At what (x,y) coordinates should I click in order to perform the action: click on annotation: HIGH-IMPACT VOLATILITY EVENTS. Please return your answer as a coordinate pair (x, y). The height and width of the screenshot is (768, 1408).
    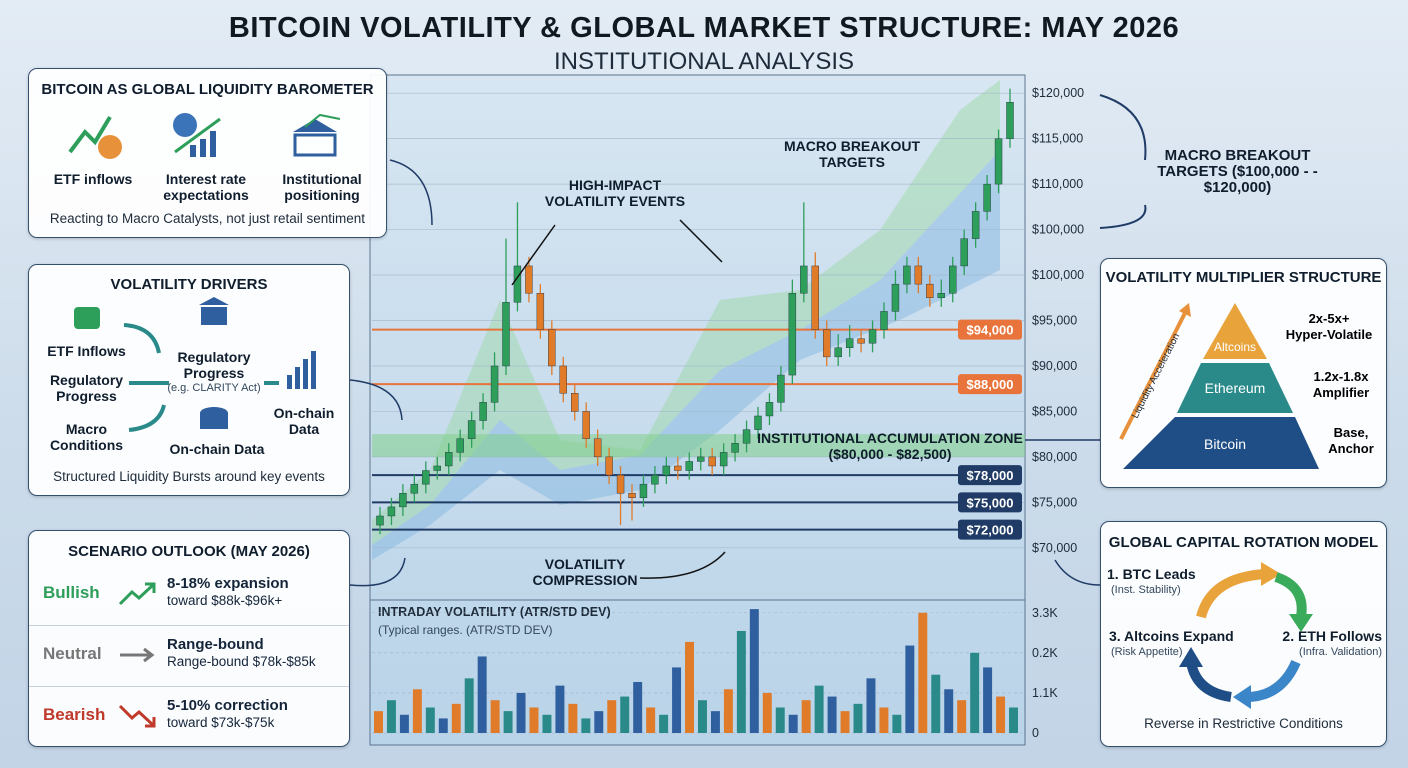
    Looking at the image, I should click on (615, 193).